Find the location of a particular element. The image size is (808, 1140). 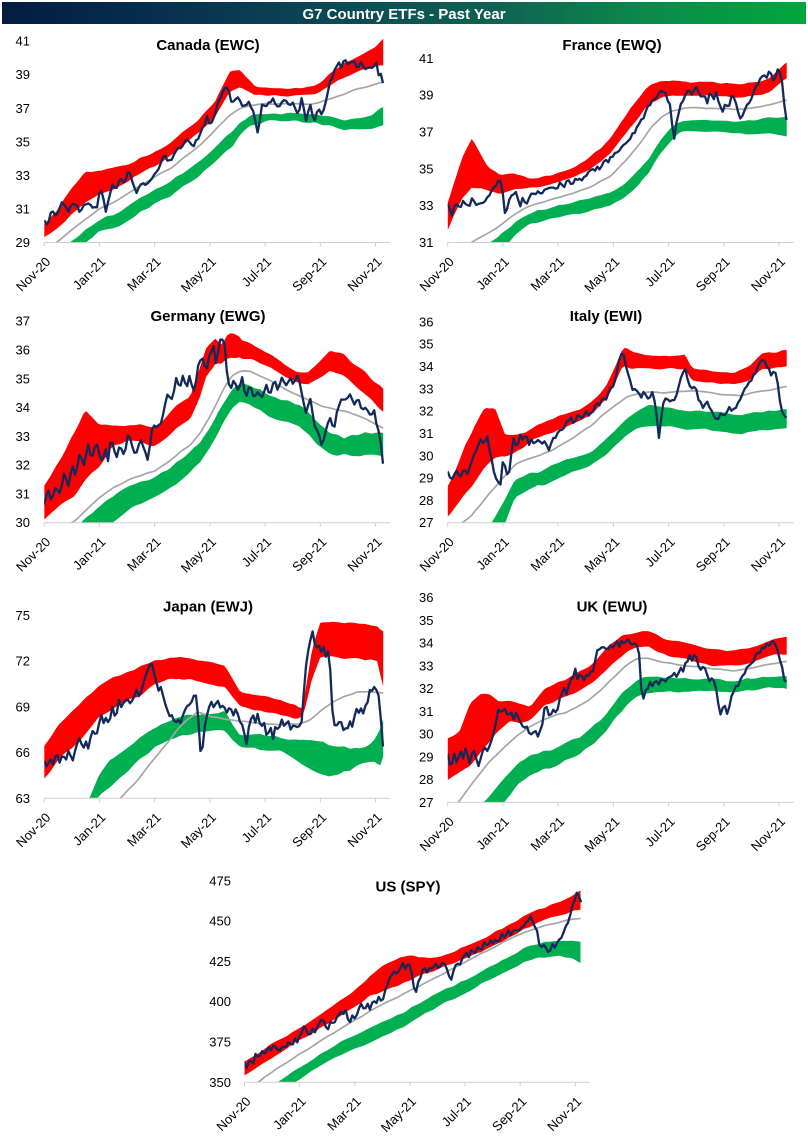

svg-text: UK (EWU) is located at coordinates (612, 607).